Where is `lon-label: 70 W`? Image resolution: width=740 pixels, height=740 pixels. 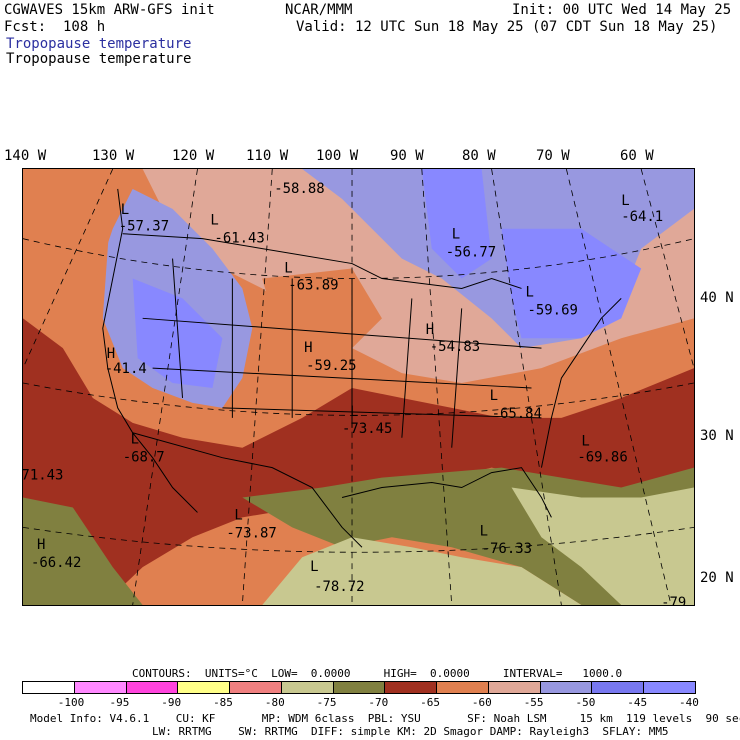 lon-label: 70 W is located at coordinates (553, 156).